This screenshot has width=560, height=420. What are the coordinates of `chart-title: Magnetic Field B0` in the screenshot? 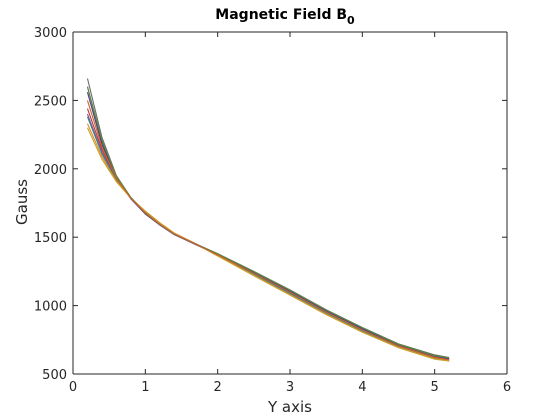 It's located at (285, 17).